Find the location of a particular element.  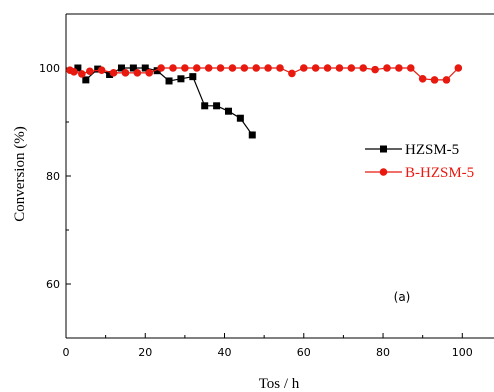

legend: HZSM-5 B-HZSM-5 is located at coordinates (419, 161).